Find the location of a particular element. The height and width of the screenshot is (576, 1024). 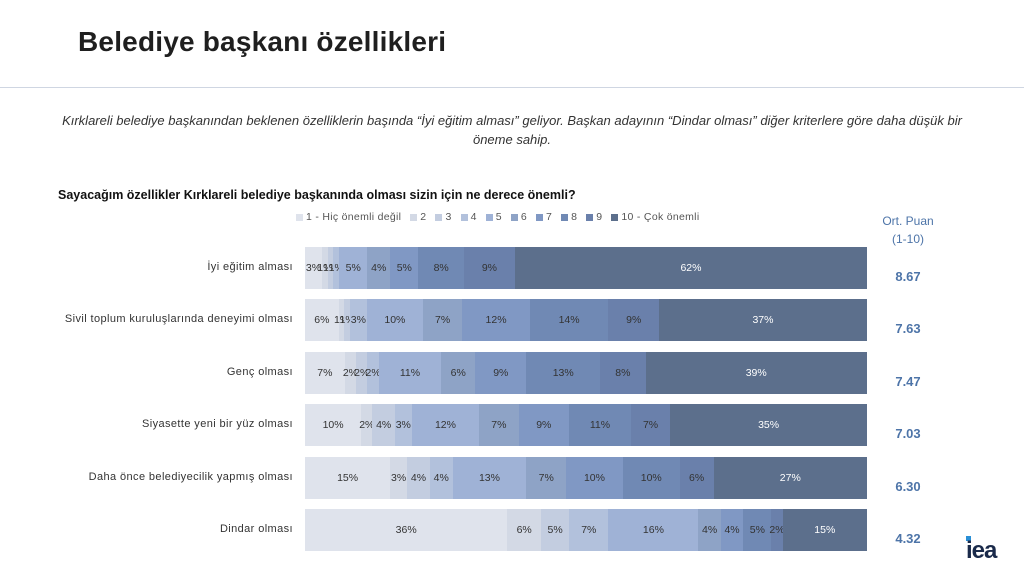

bar-segment: 36% is located at coordinates (406, 530).